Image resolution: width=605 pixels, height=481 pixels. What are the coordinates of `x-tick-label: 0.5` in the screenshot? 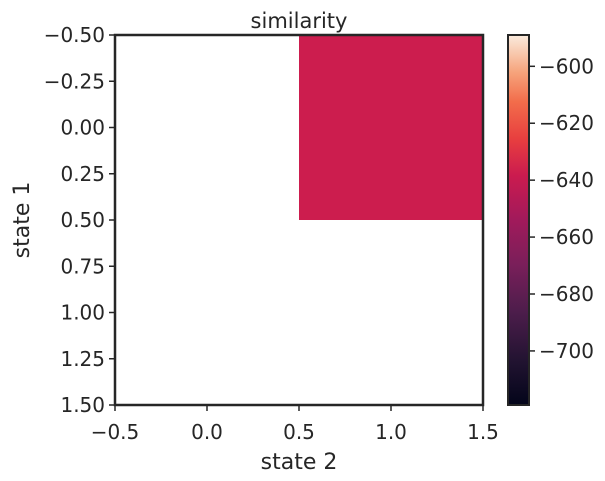 It's located at (299, 432).